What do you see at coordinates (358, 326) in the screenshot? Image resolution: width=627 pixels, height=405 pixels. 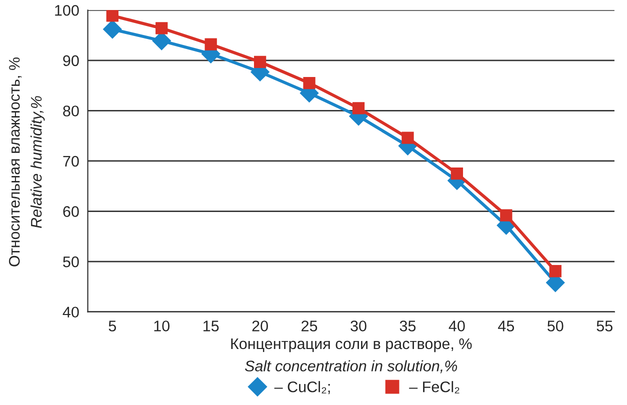 I see `x-tick-label: 30` at bounding box center [358, 326].